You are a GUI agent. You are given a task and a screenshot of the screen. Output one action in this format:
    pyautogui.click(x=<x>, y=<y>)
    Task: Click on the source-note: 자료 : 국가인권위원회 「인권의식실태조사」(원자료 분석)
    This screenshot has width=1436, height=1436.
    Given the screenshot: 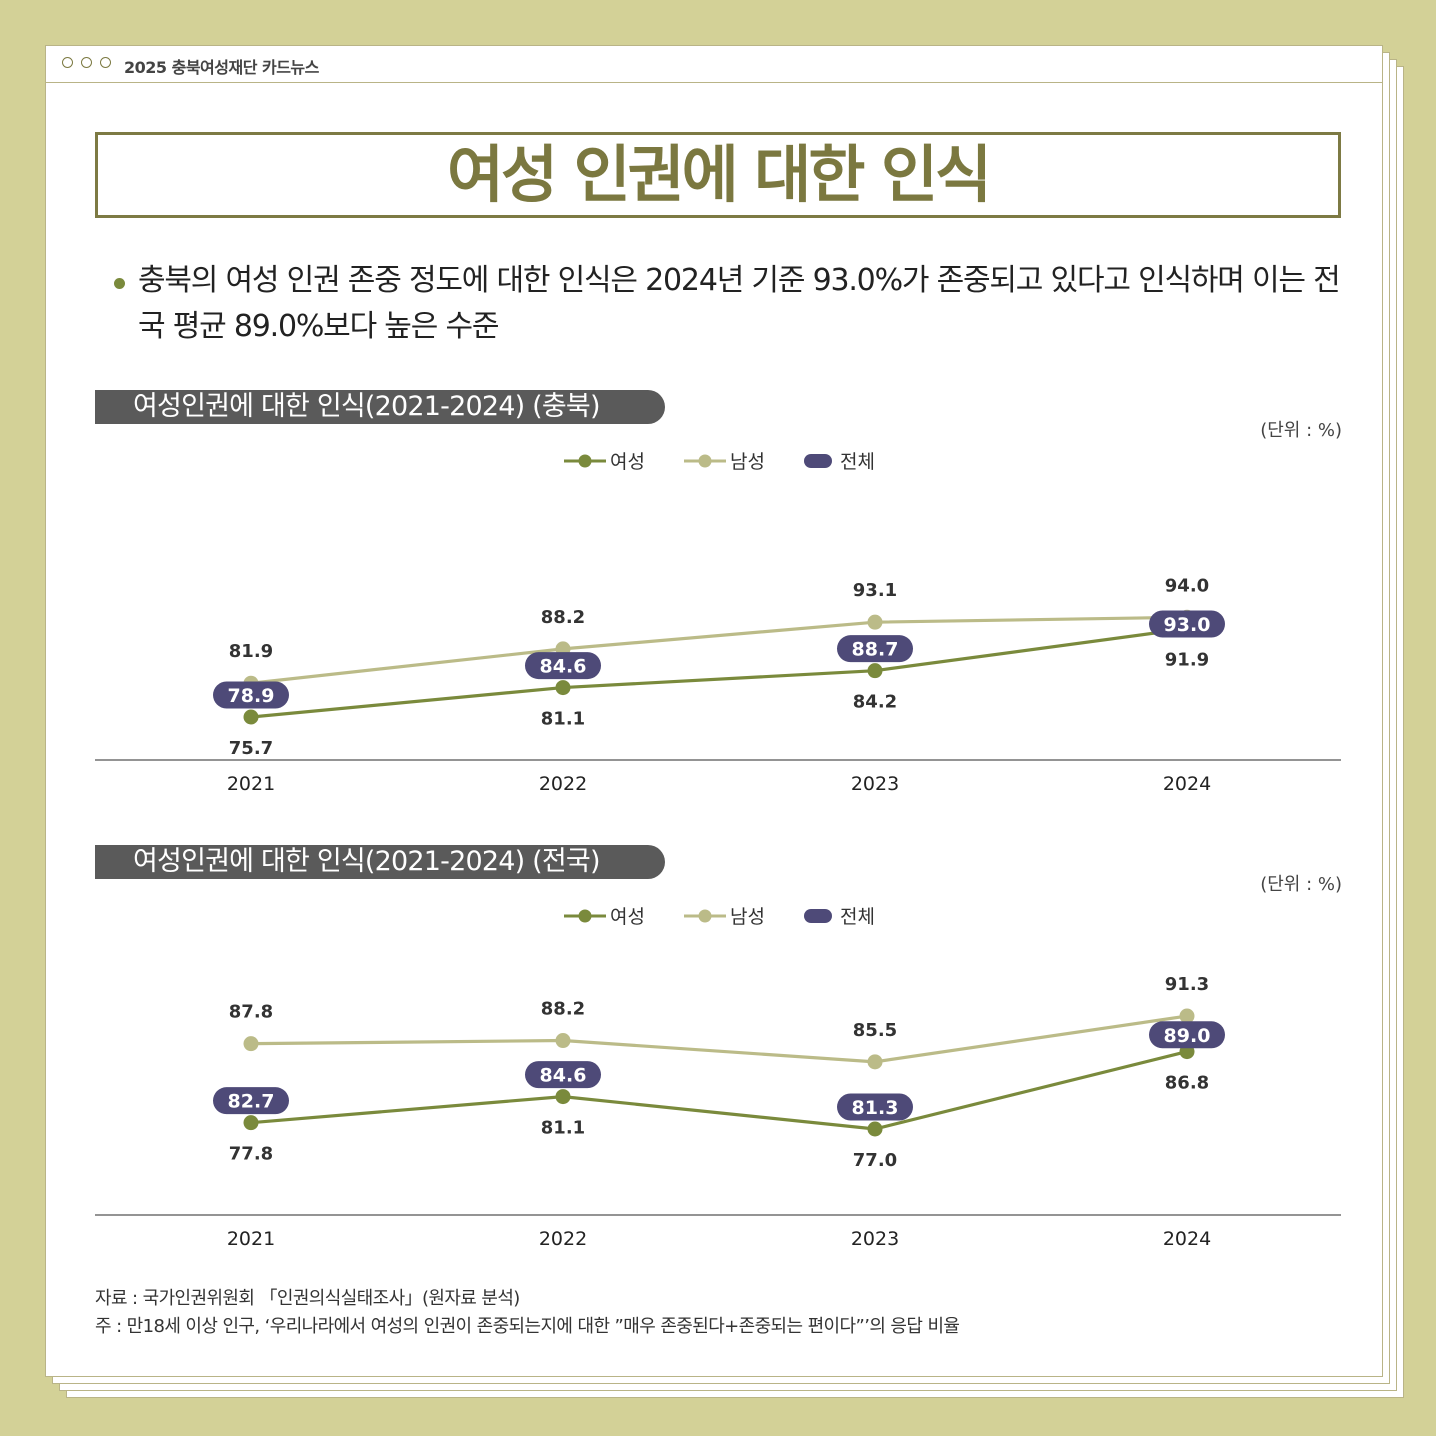 What is the action you would take?
    pyautogui.click(x=307, y=1298)
    